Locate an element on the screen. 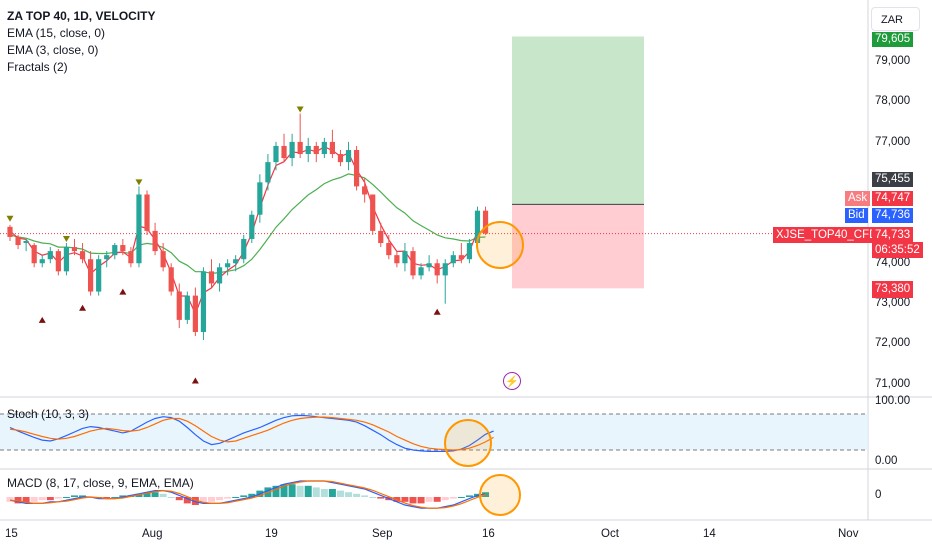 The width and height of the screenshot is (932, 550). stoch-d-line is located at coordinates (251, 433).